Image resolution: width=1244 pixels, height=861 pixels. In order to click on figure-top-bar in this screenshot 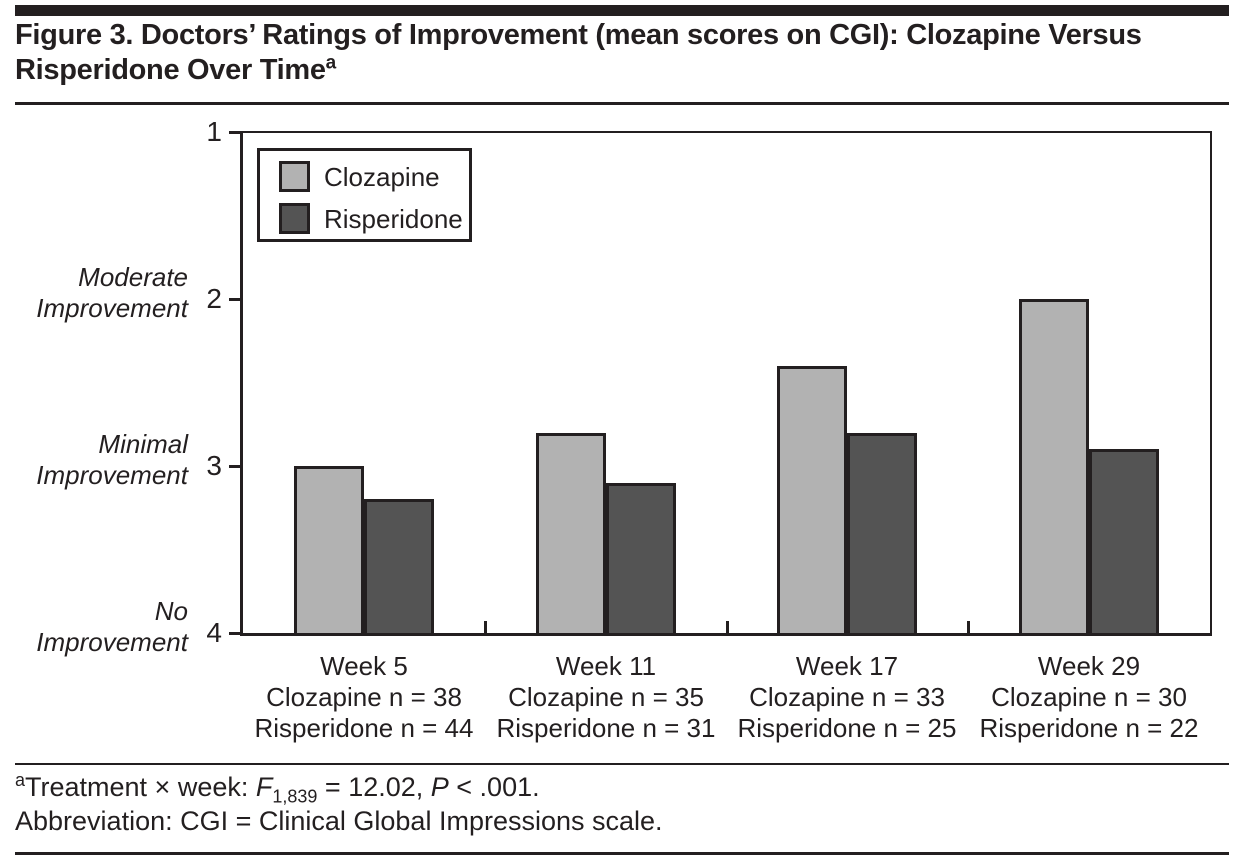, I will do `click(622, 10)`.